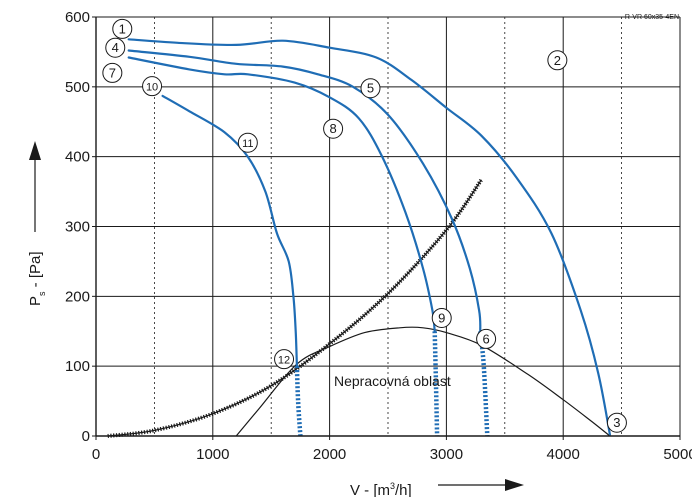  I want to click on x-axis-arrow, so click(481, 485).